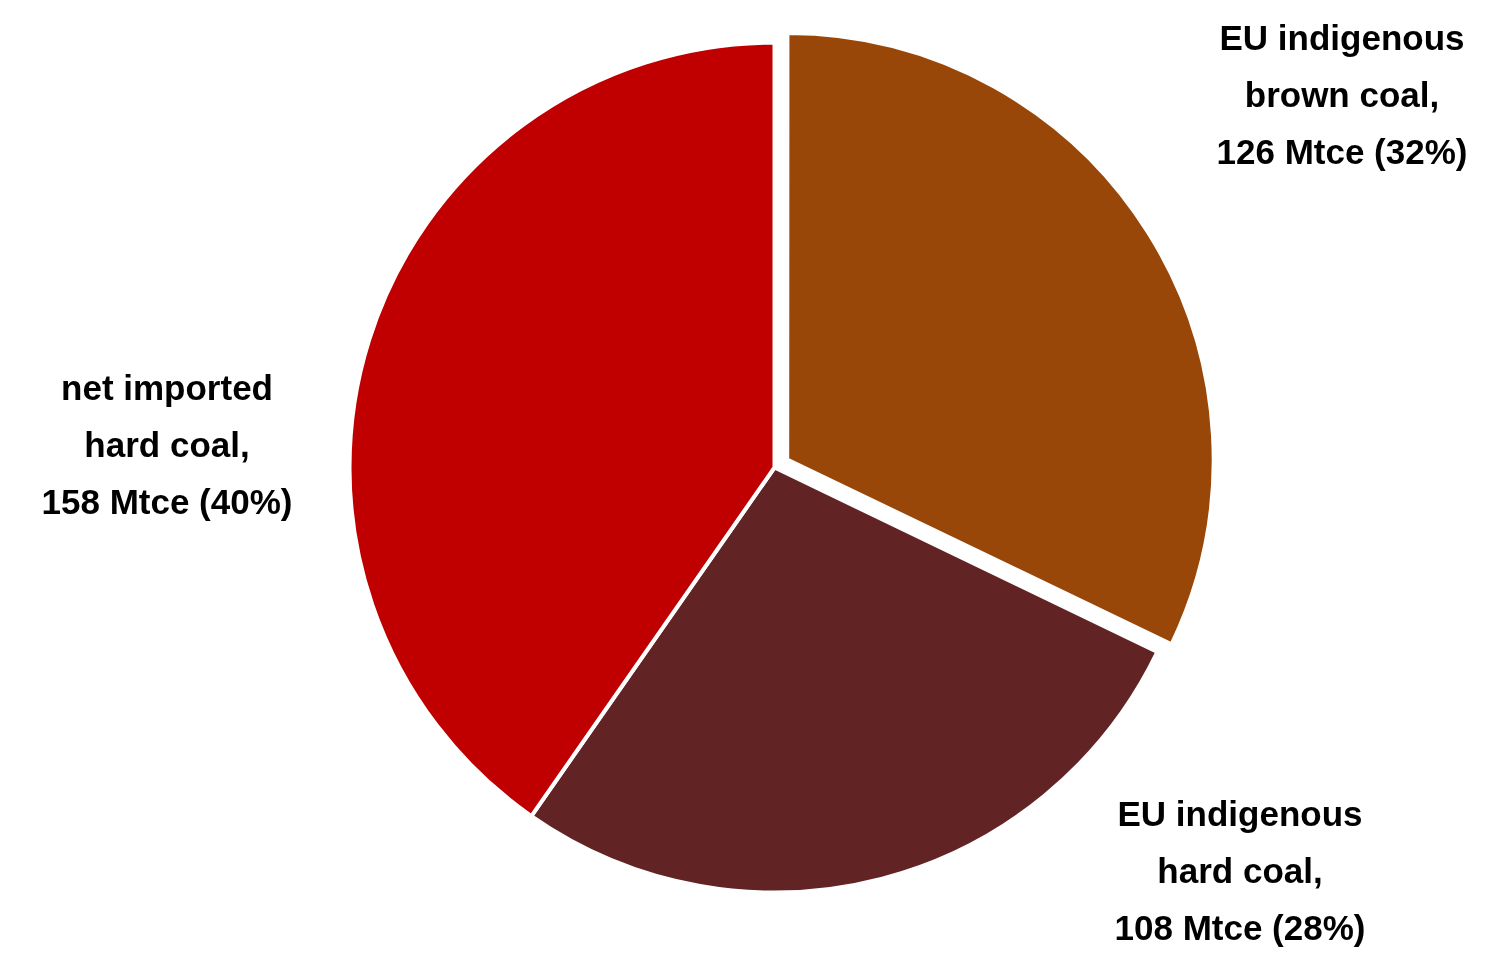  What do you see at coordinates (167, 444) in the screenshot?
I see `slice-label: net imported hard coal, 158 Mtce (40%)` at bounding box center [167, 444].